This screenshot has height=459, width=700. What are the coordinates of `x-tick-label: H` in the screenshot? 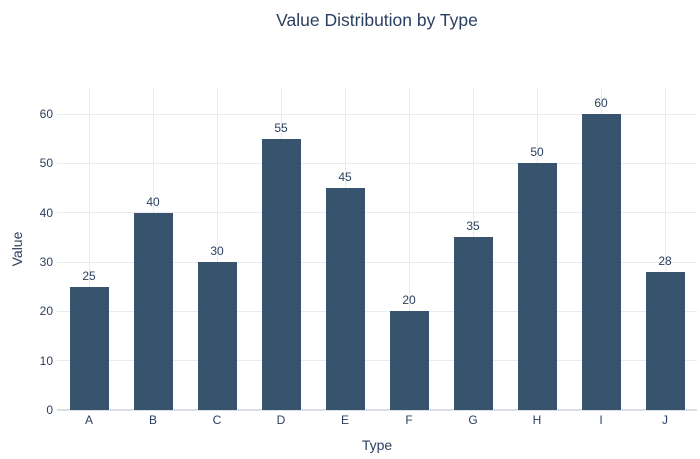 It's located at (537, 420).